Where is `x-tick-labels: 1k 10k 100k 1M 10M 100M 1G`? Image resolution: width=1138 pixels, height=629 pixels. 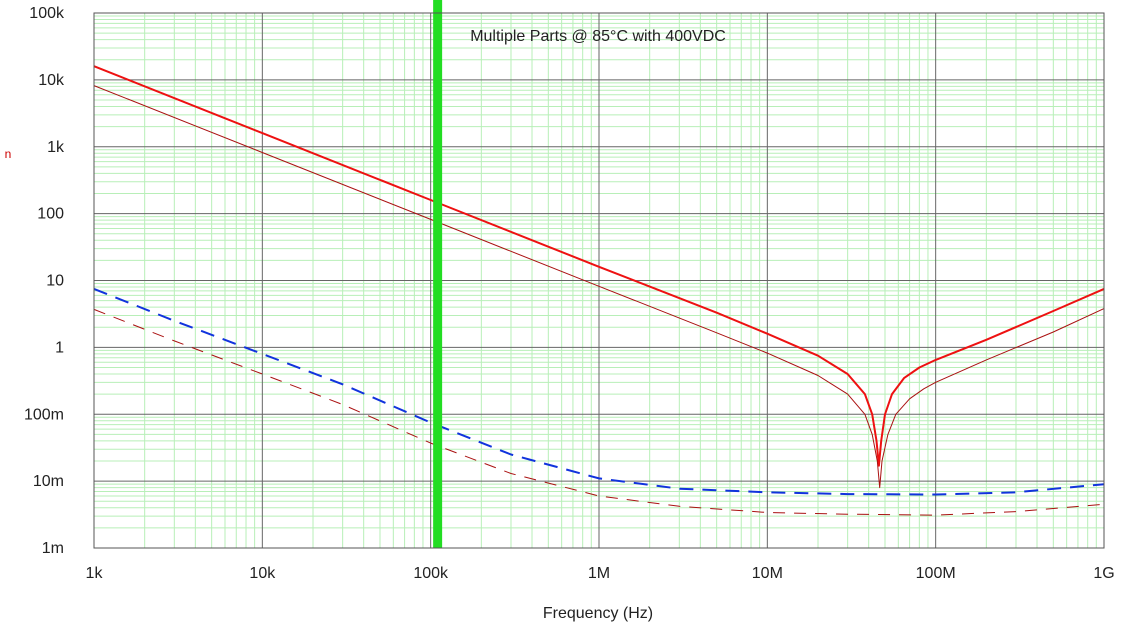
x-tick-labels: 1k 10k 100k 1M 10M 100M 1G is located at coordinates (600, 573).